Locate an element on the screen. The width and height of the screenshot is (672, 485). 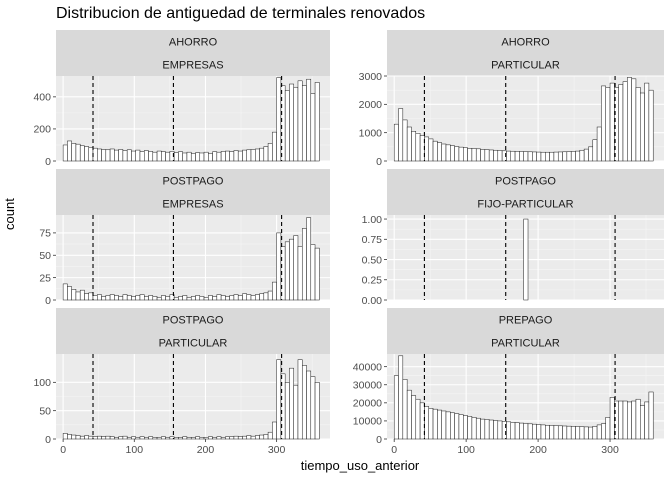
x-tick-label: 100 is located at coordinates (135, 450).